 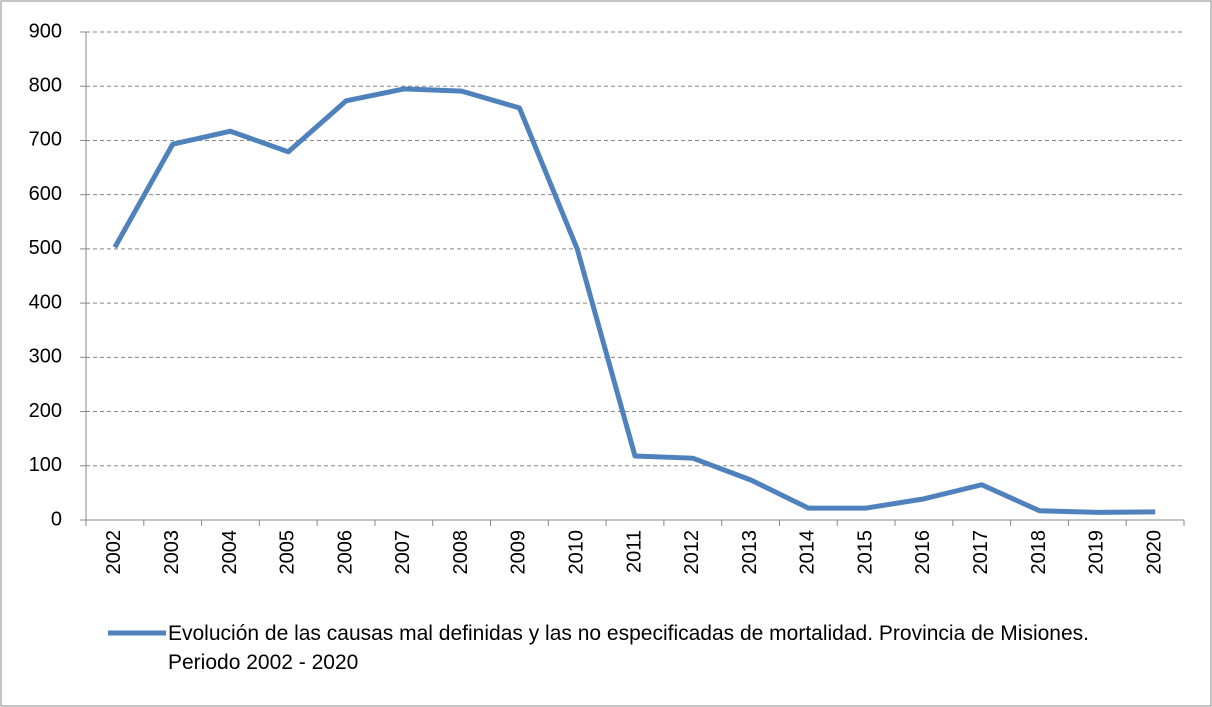 What do you see at coordinates (45, 248) in the screenshot?
I see `y-tick-label: 500` at bounding box center [45, 248].